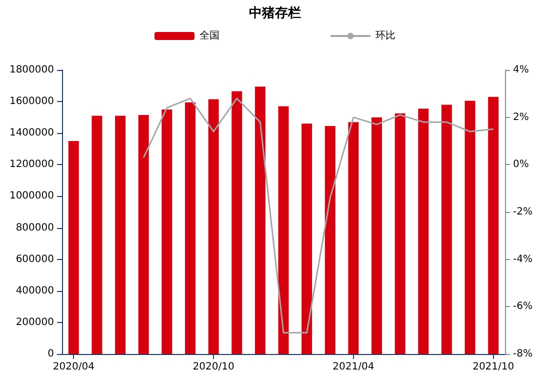  Describe the element at coordinates (210, 36) in the screenshot. I see `legend-label: 全国` at that location.